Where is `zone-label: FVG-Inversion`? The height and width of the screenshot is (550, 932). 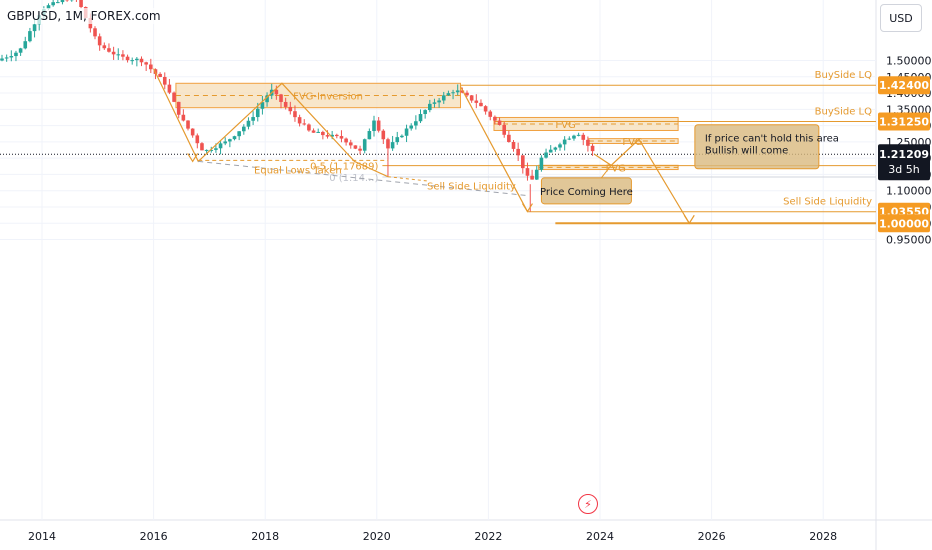
zone-label: FVG-Inversion is located at coordinates (328, 96).